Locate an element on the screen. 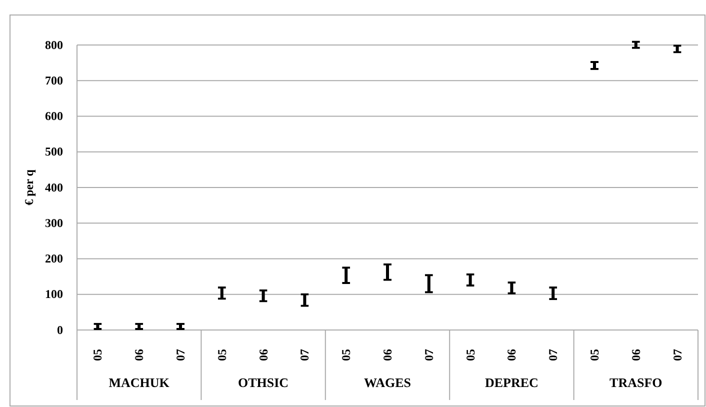 The image size is (706, 407). text: DEPREC is located at coordinates (511, 382).